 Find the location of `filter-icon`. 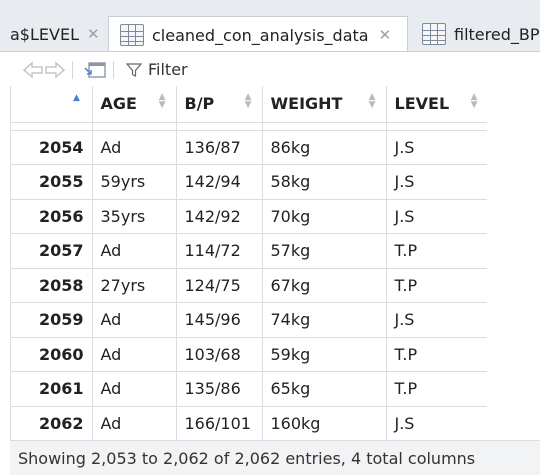

filter-icon is located at coordinates (134, 69).